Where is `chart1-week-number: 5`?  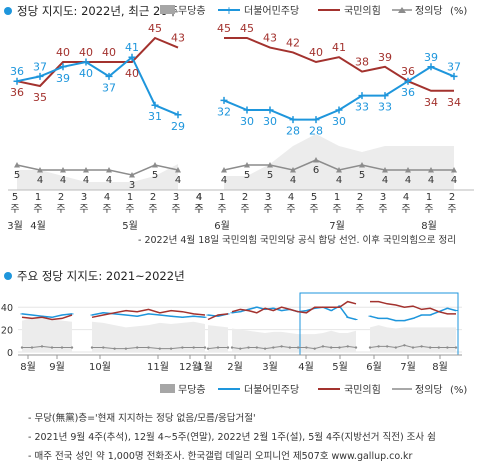 chart1-week-number: 5 is located at coordinates (314, 197).